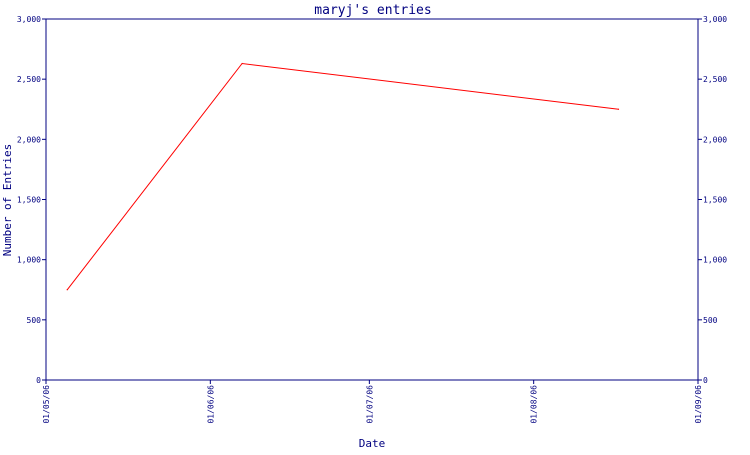 This screenshot has width=750, height=455. Describe the element at coordinates (29, 79) in the screenshot. I see `y-tick-label-left: 2,500` at that location.